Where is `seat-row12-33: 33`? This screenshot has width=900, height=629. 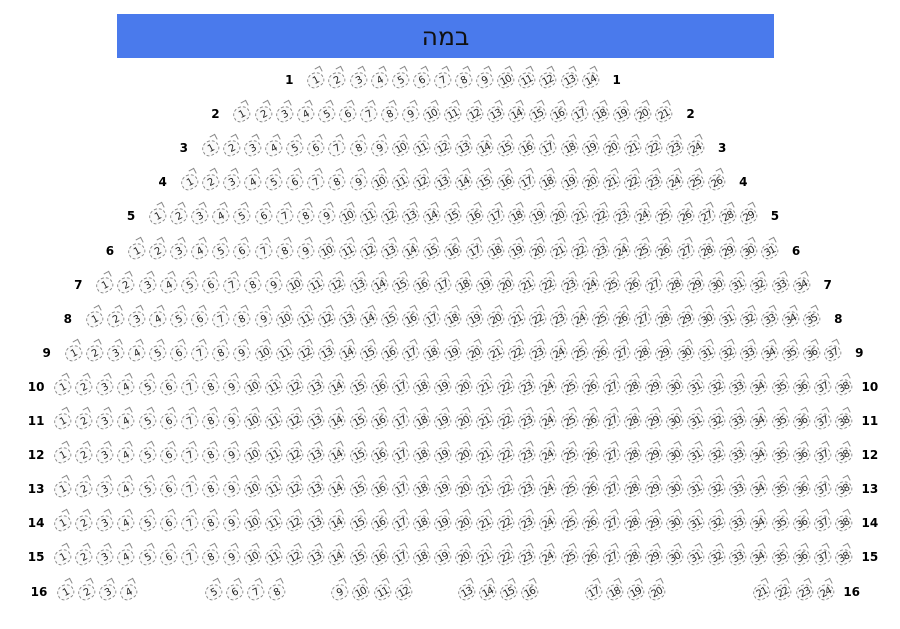
seat-row12-33: 33 is located at coordinates (737, 455).